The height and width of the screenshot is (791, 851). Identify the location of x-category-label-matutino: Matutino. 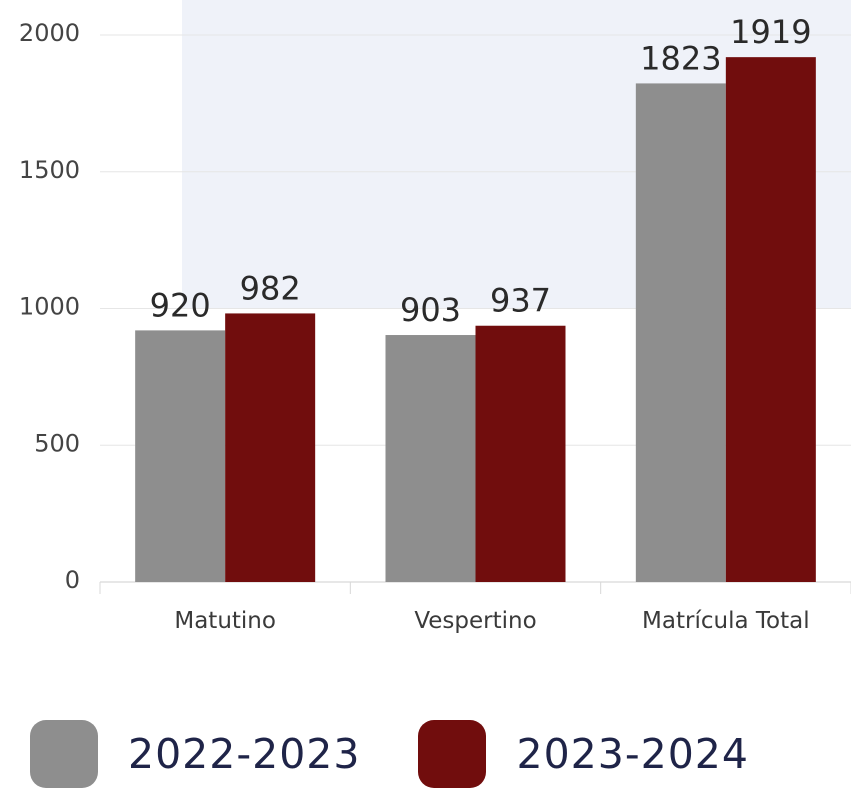
(225, 621).